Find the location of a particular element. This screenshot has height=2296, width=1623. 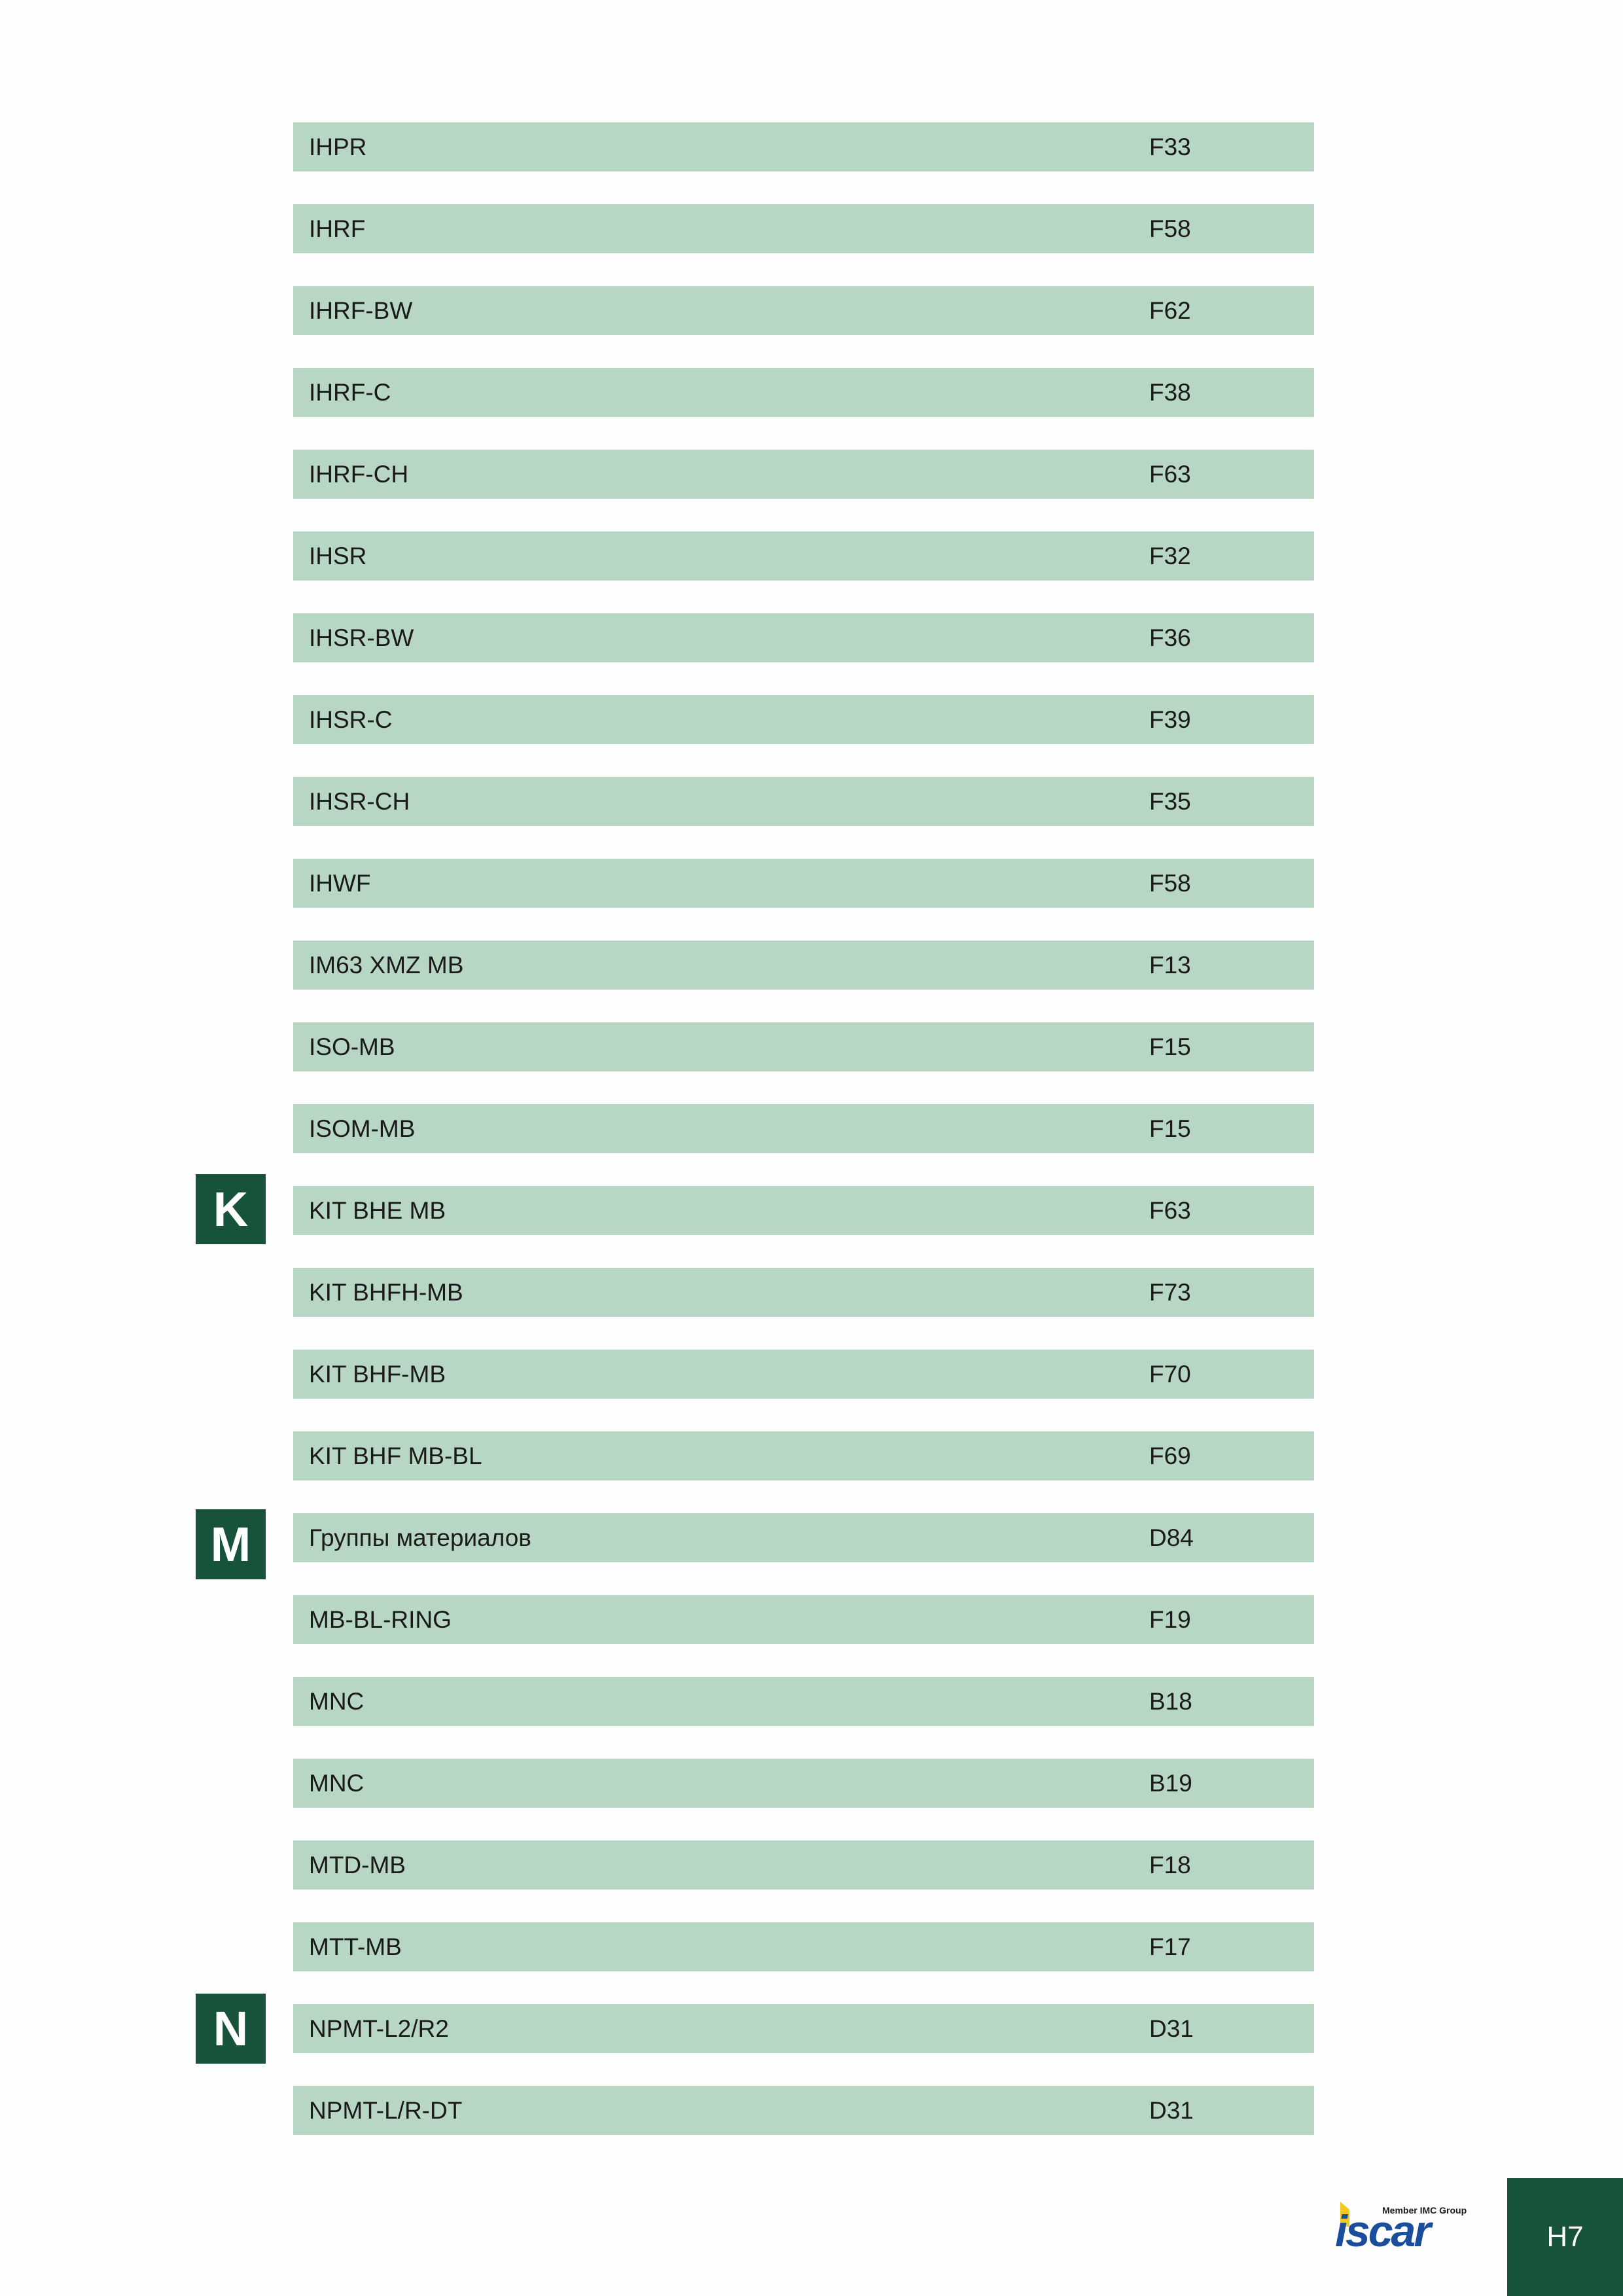

row-name: IHWF is located at coordinates (340, 883).